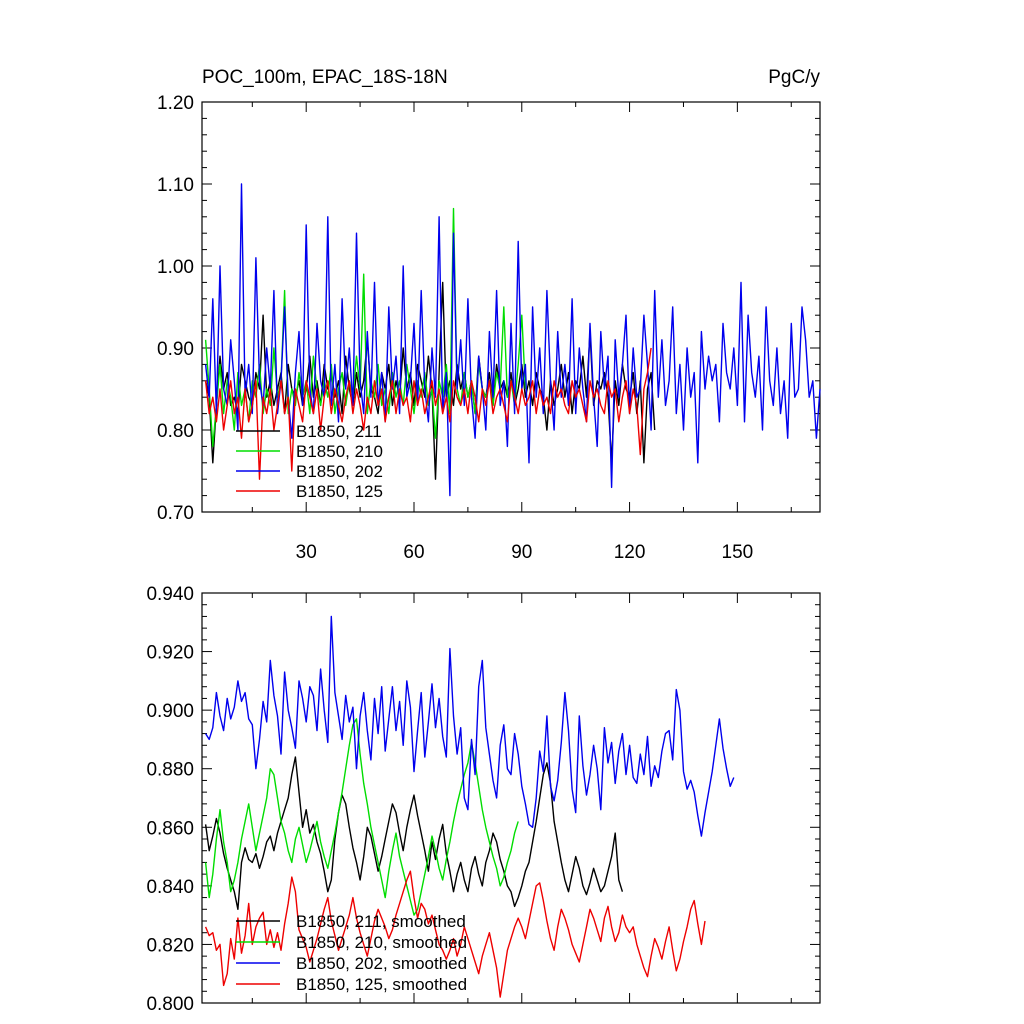 This screenshot has height=1024, width=1024. I want to click on y-tick-label: 1.20, so click(175, 103).